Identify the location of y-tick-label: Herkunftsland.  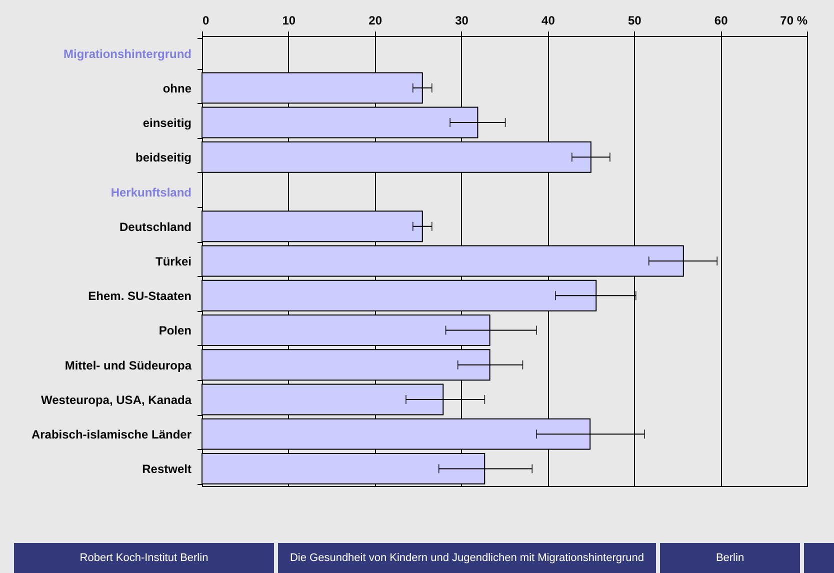
(151, 192).